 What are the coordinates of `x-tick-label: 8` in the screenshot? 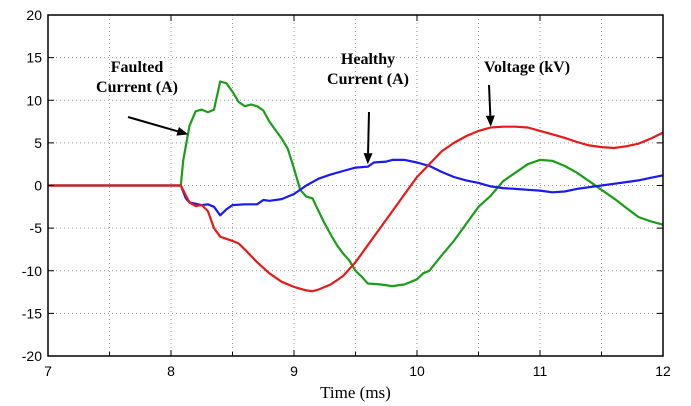 It's located at (171, 371).